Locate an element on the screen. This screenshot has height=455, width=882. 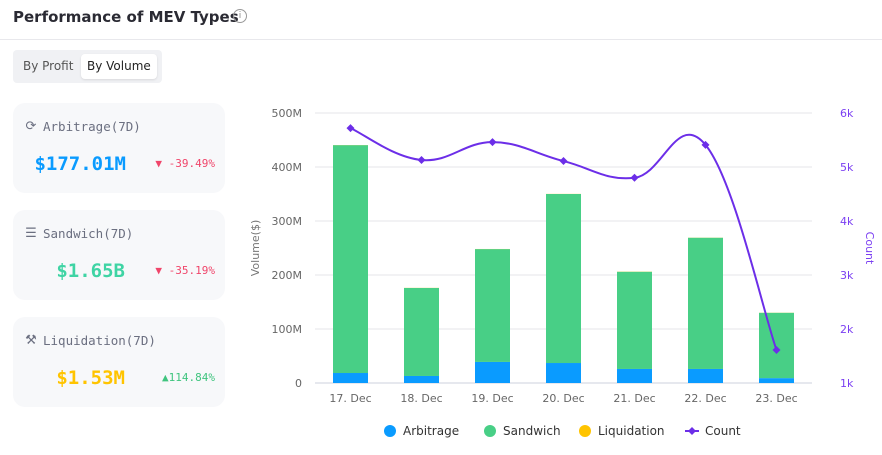
y-tick-label: 400M is located at coordinates (287, 167).